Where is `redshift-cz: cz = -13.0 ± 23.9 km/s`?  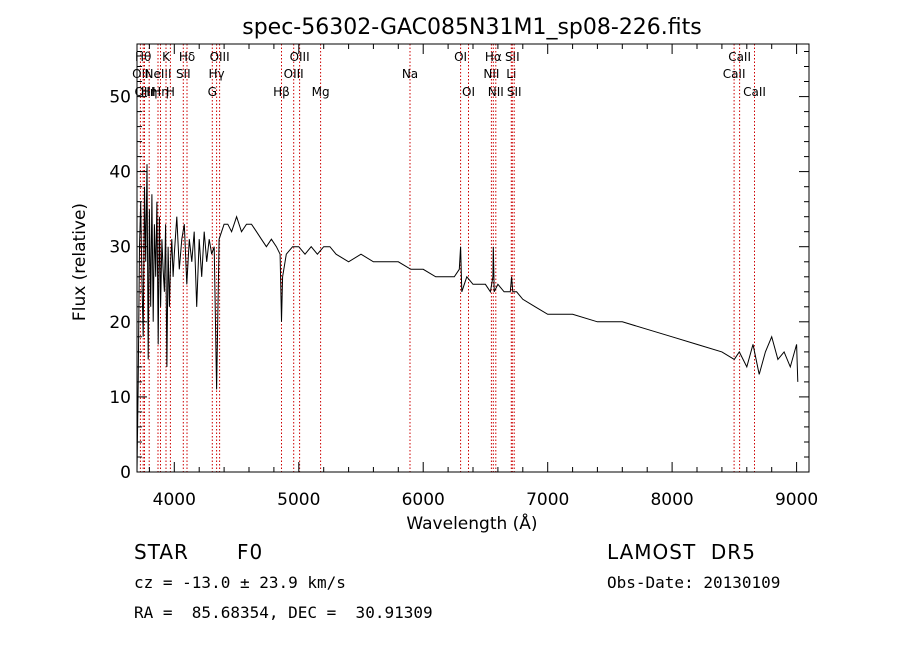 redshift-cz: cz = -13.0 ± 23.9 km/s is located at coordinates (240, 582).